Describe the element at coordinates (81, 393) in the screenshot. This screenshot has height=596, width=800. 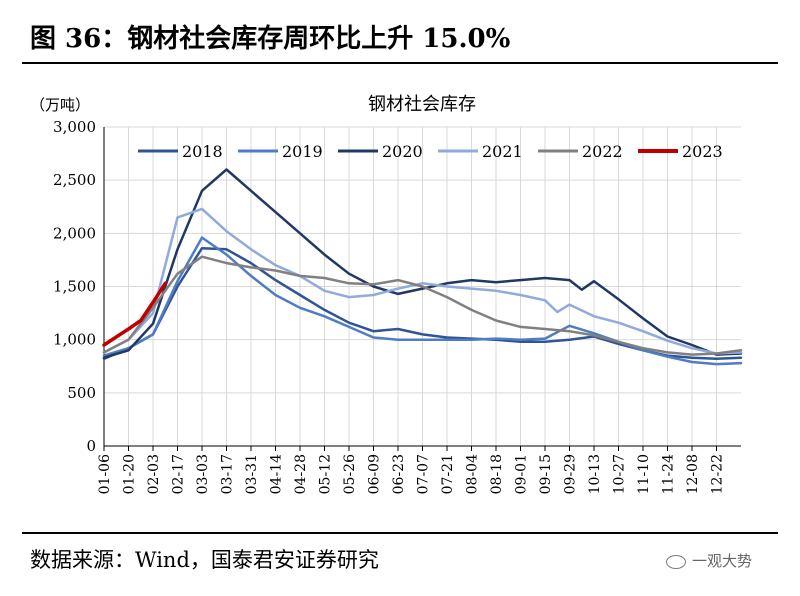
I see `y-tick-label: 500` at that location.